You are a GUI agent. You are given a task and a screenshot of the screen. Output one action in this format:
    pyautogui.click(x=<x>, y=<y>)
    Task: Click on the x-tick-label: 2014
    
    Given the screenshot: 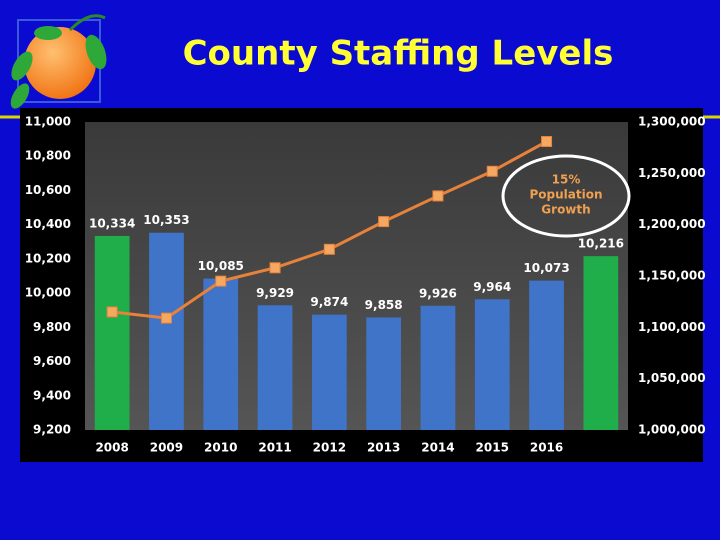 What is the action you would take?
    pyautogui.click(x=437, y=448)
    